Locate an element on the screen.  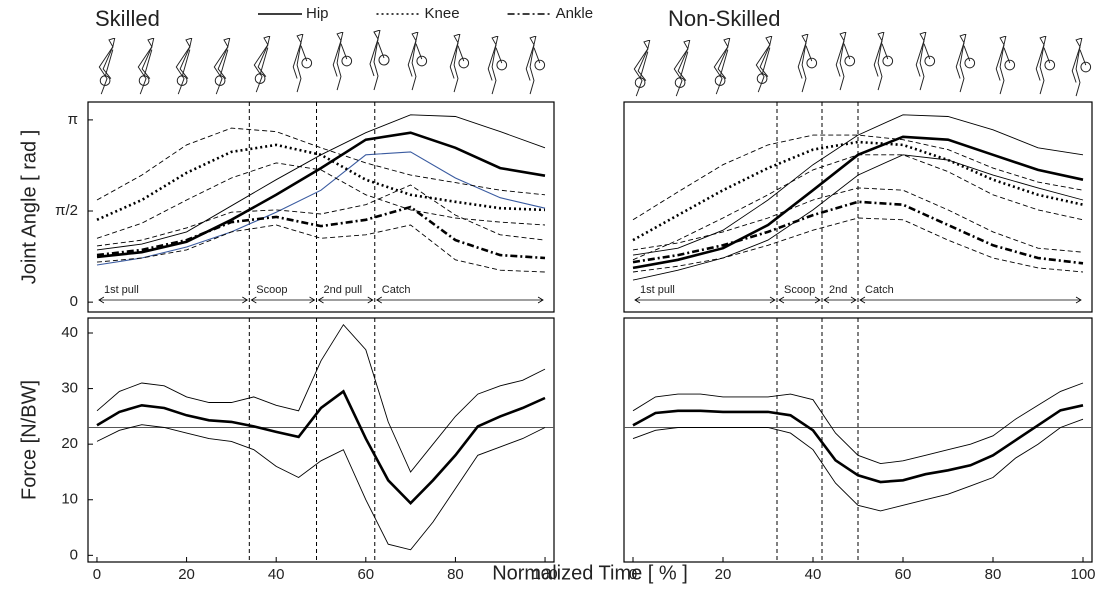
y-axis-label: Joint Angle [ rad ] is located at coordinates (29, 207).